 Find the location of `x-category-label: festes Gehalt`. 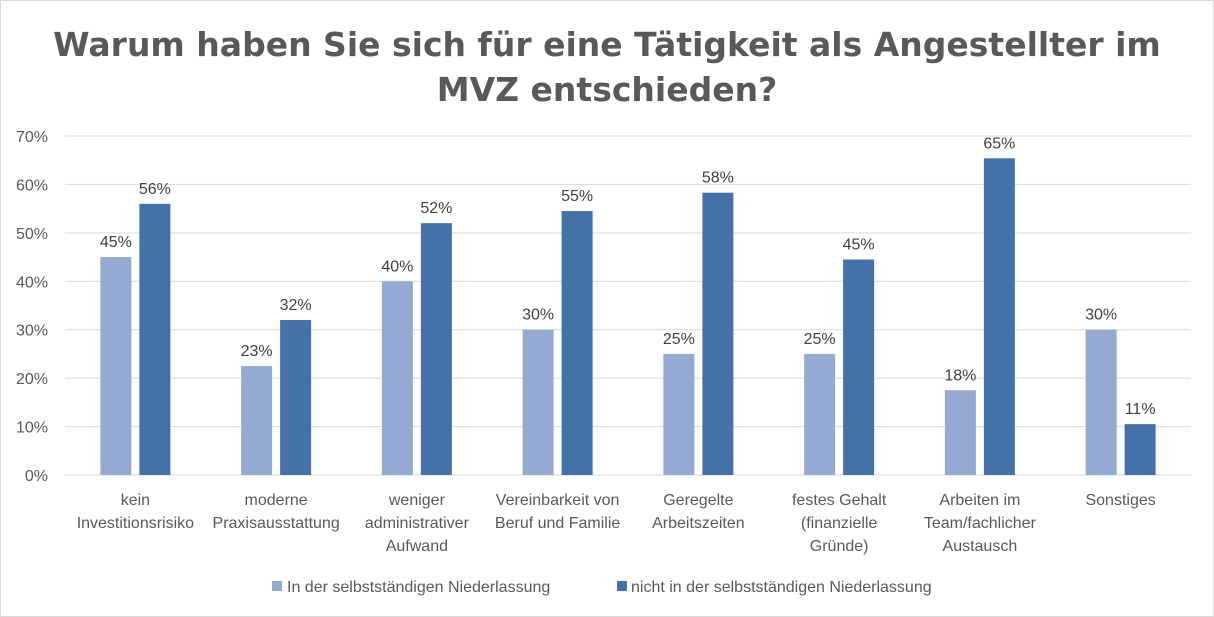

x-category-label: festes Gehalt is located at coordinates (839, 500).